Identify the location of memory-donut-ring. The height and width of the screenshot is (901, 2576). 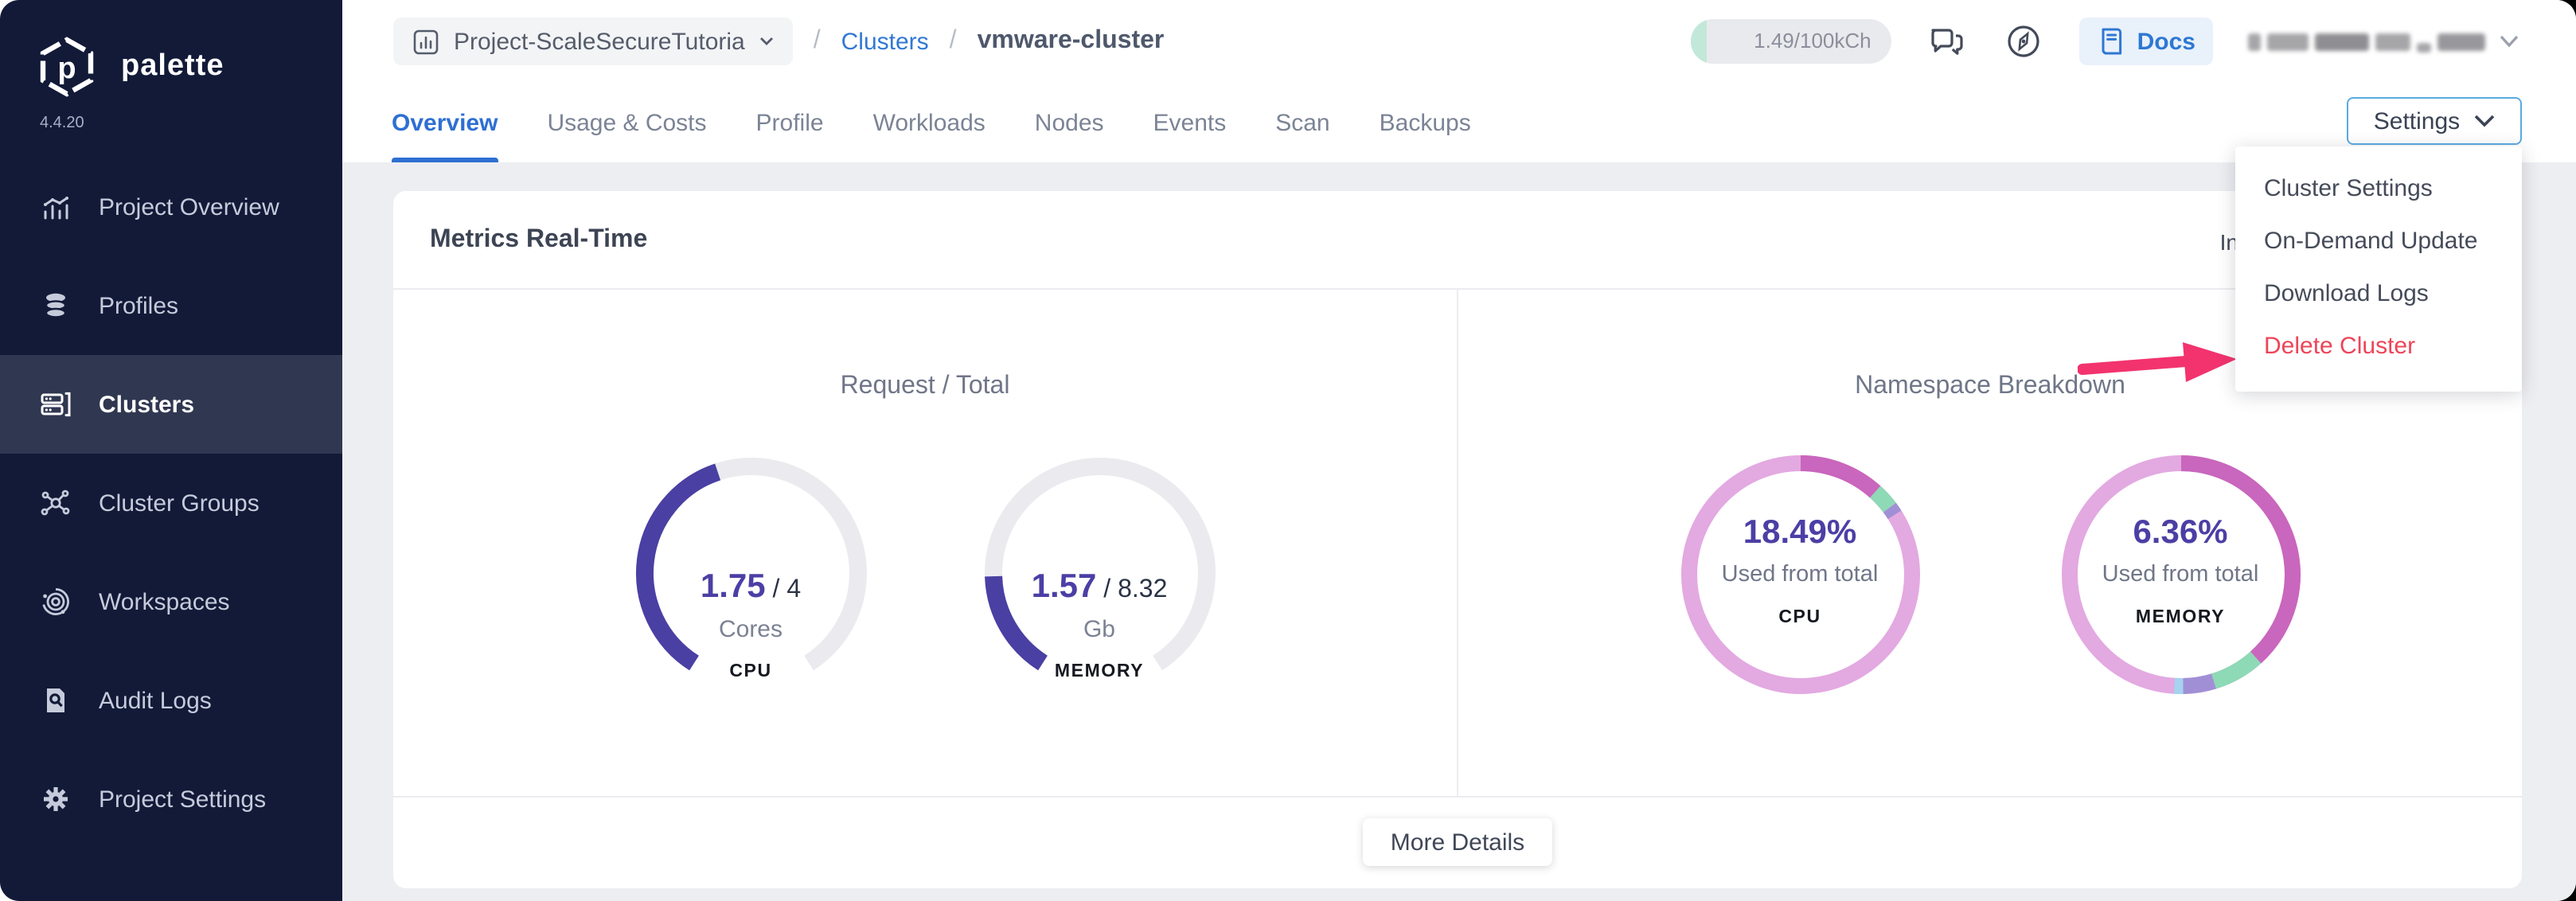
(2180, 575).